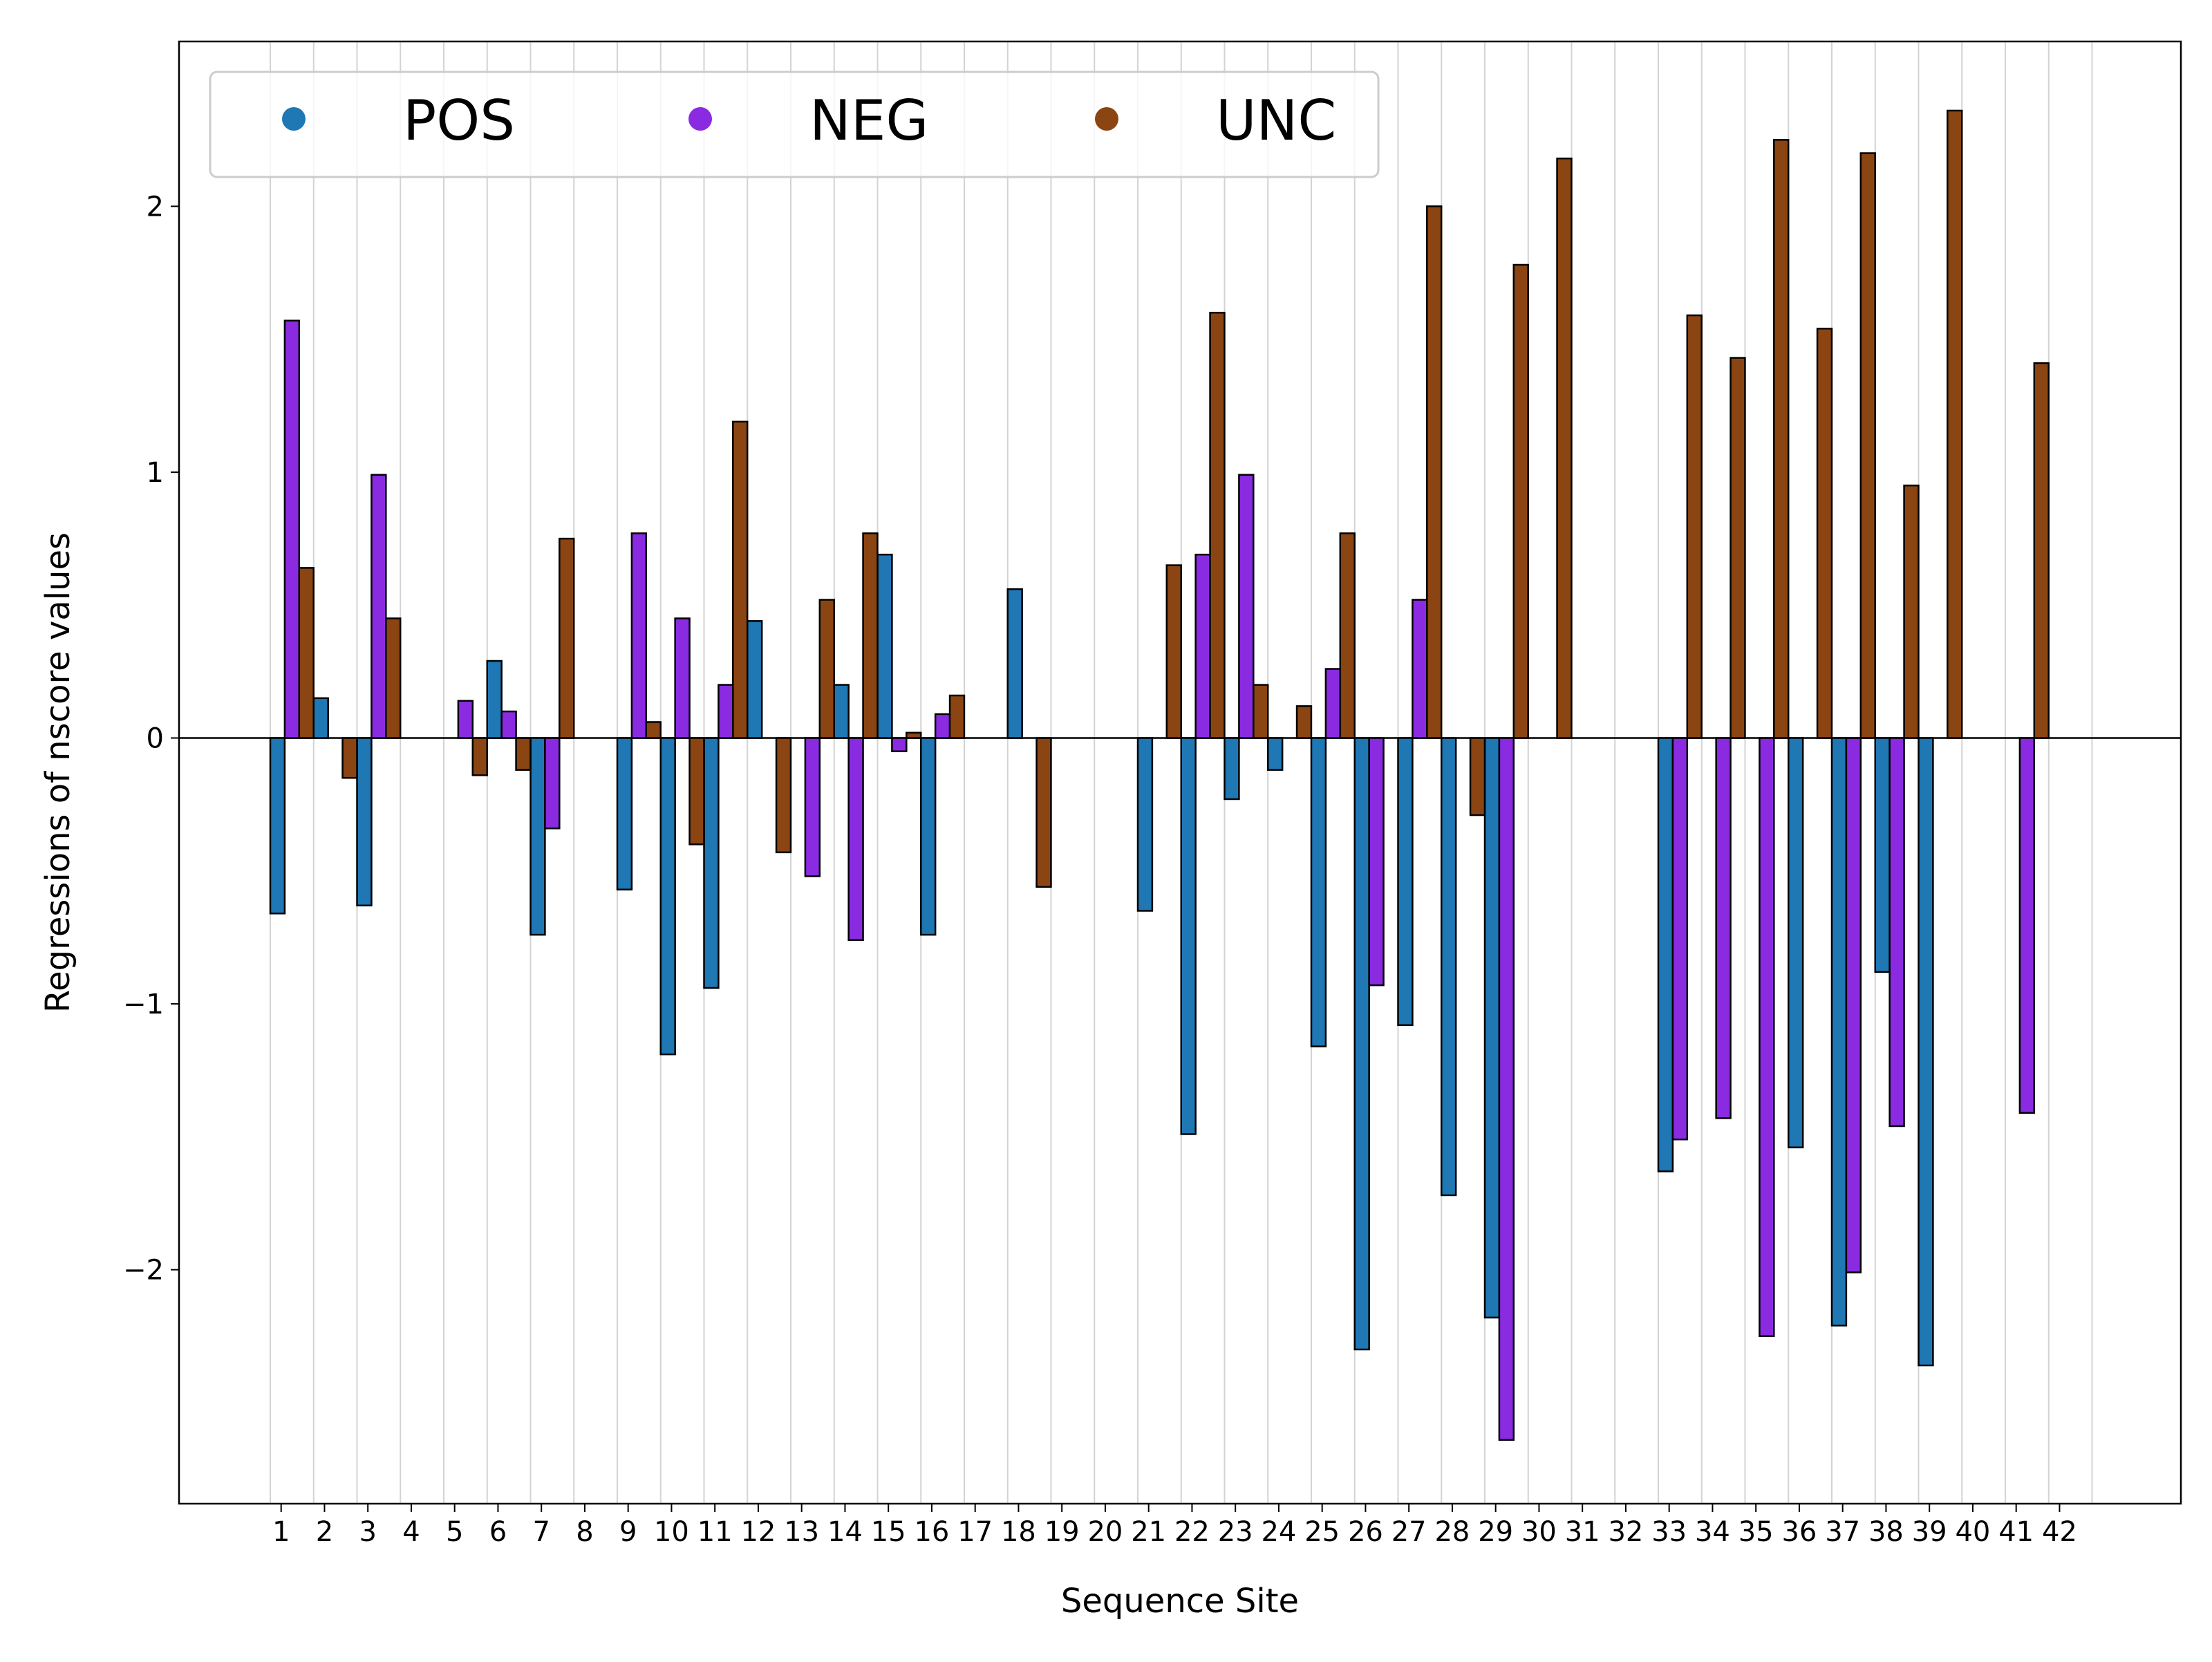 This screenshot has width=2212, height=1662. I want to click on x-tick-label: 11, so click(715, 1532).